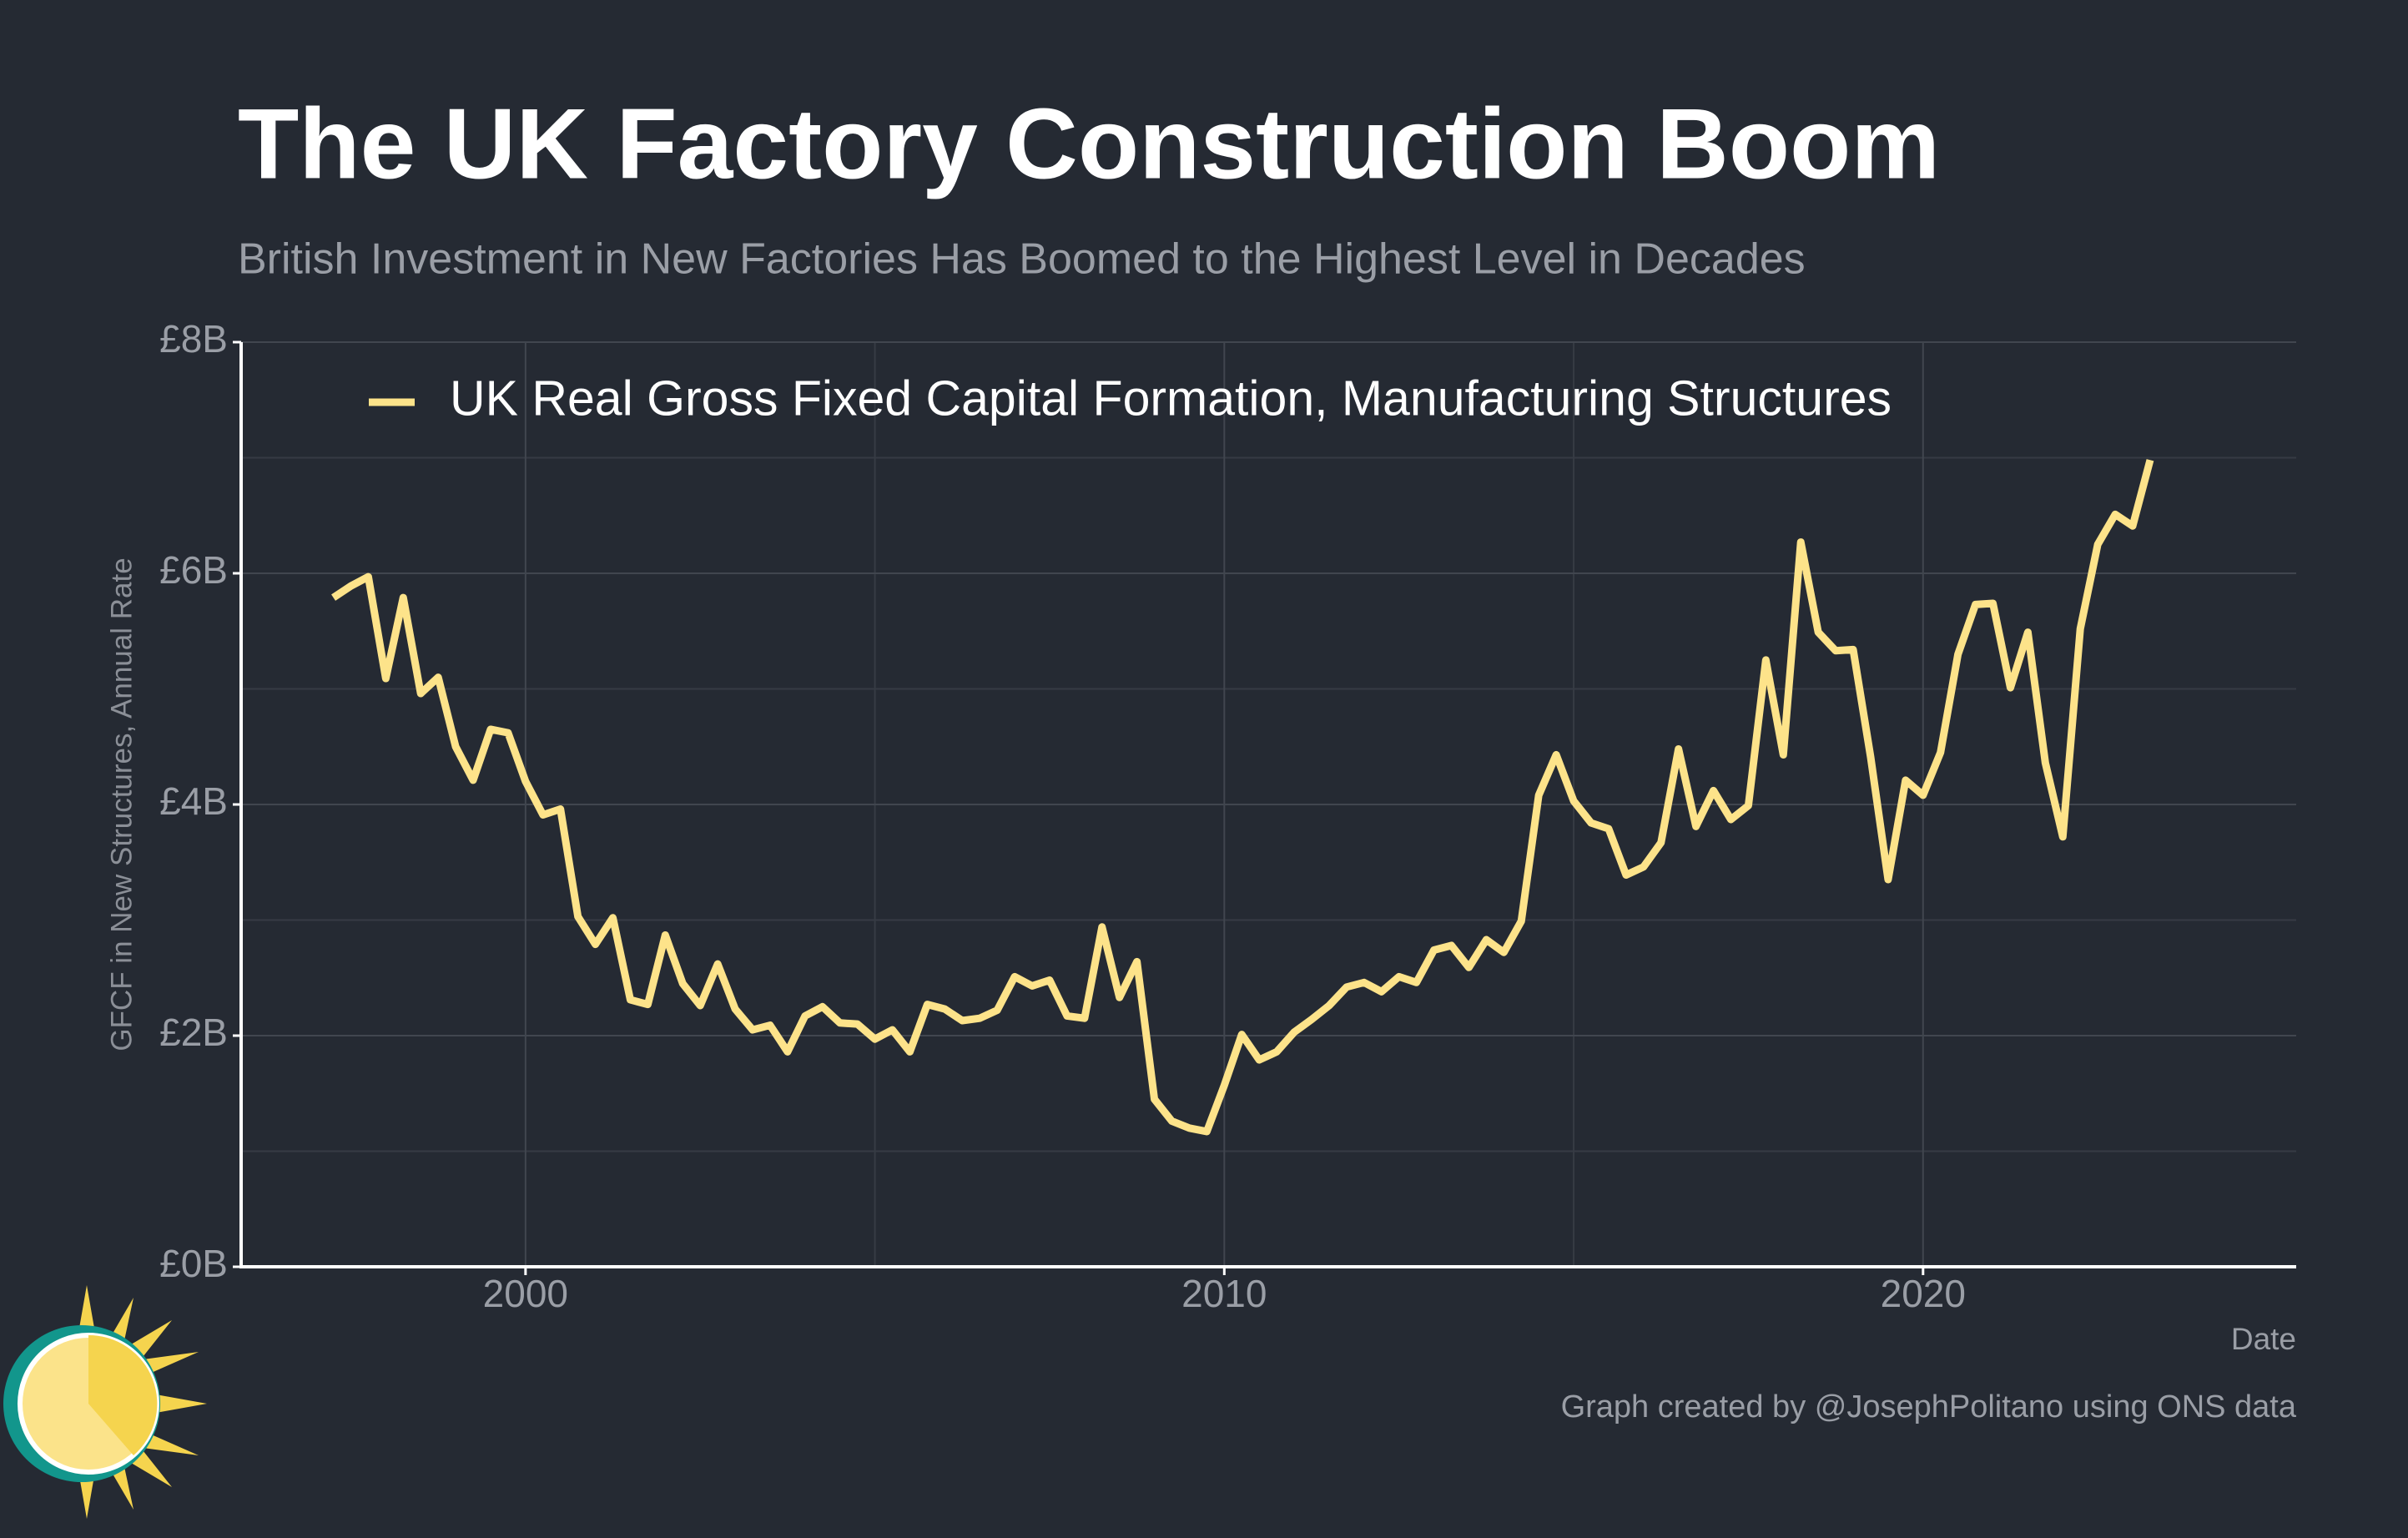 The image size is (2408, 1538). Describe the element at coordinates (1089, 144) in the screenshot. I see `chart-title: The UK Factory Construction Boom` at that location.